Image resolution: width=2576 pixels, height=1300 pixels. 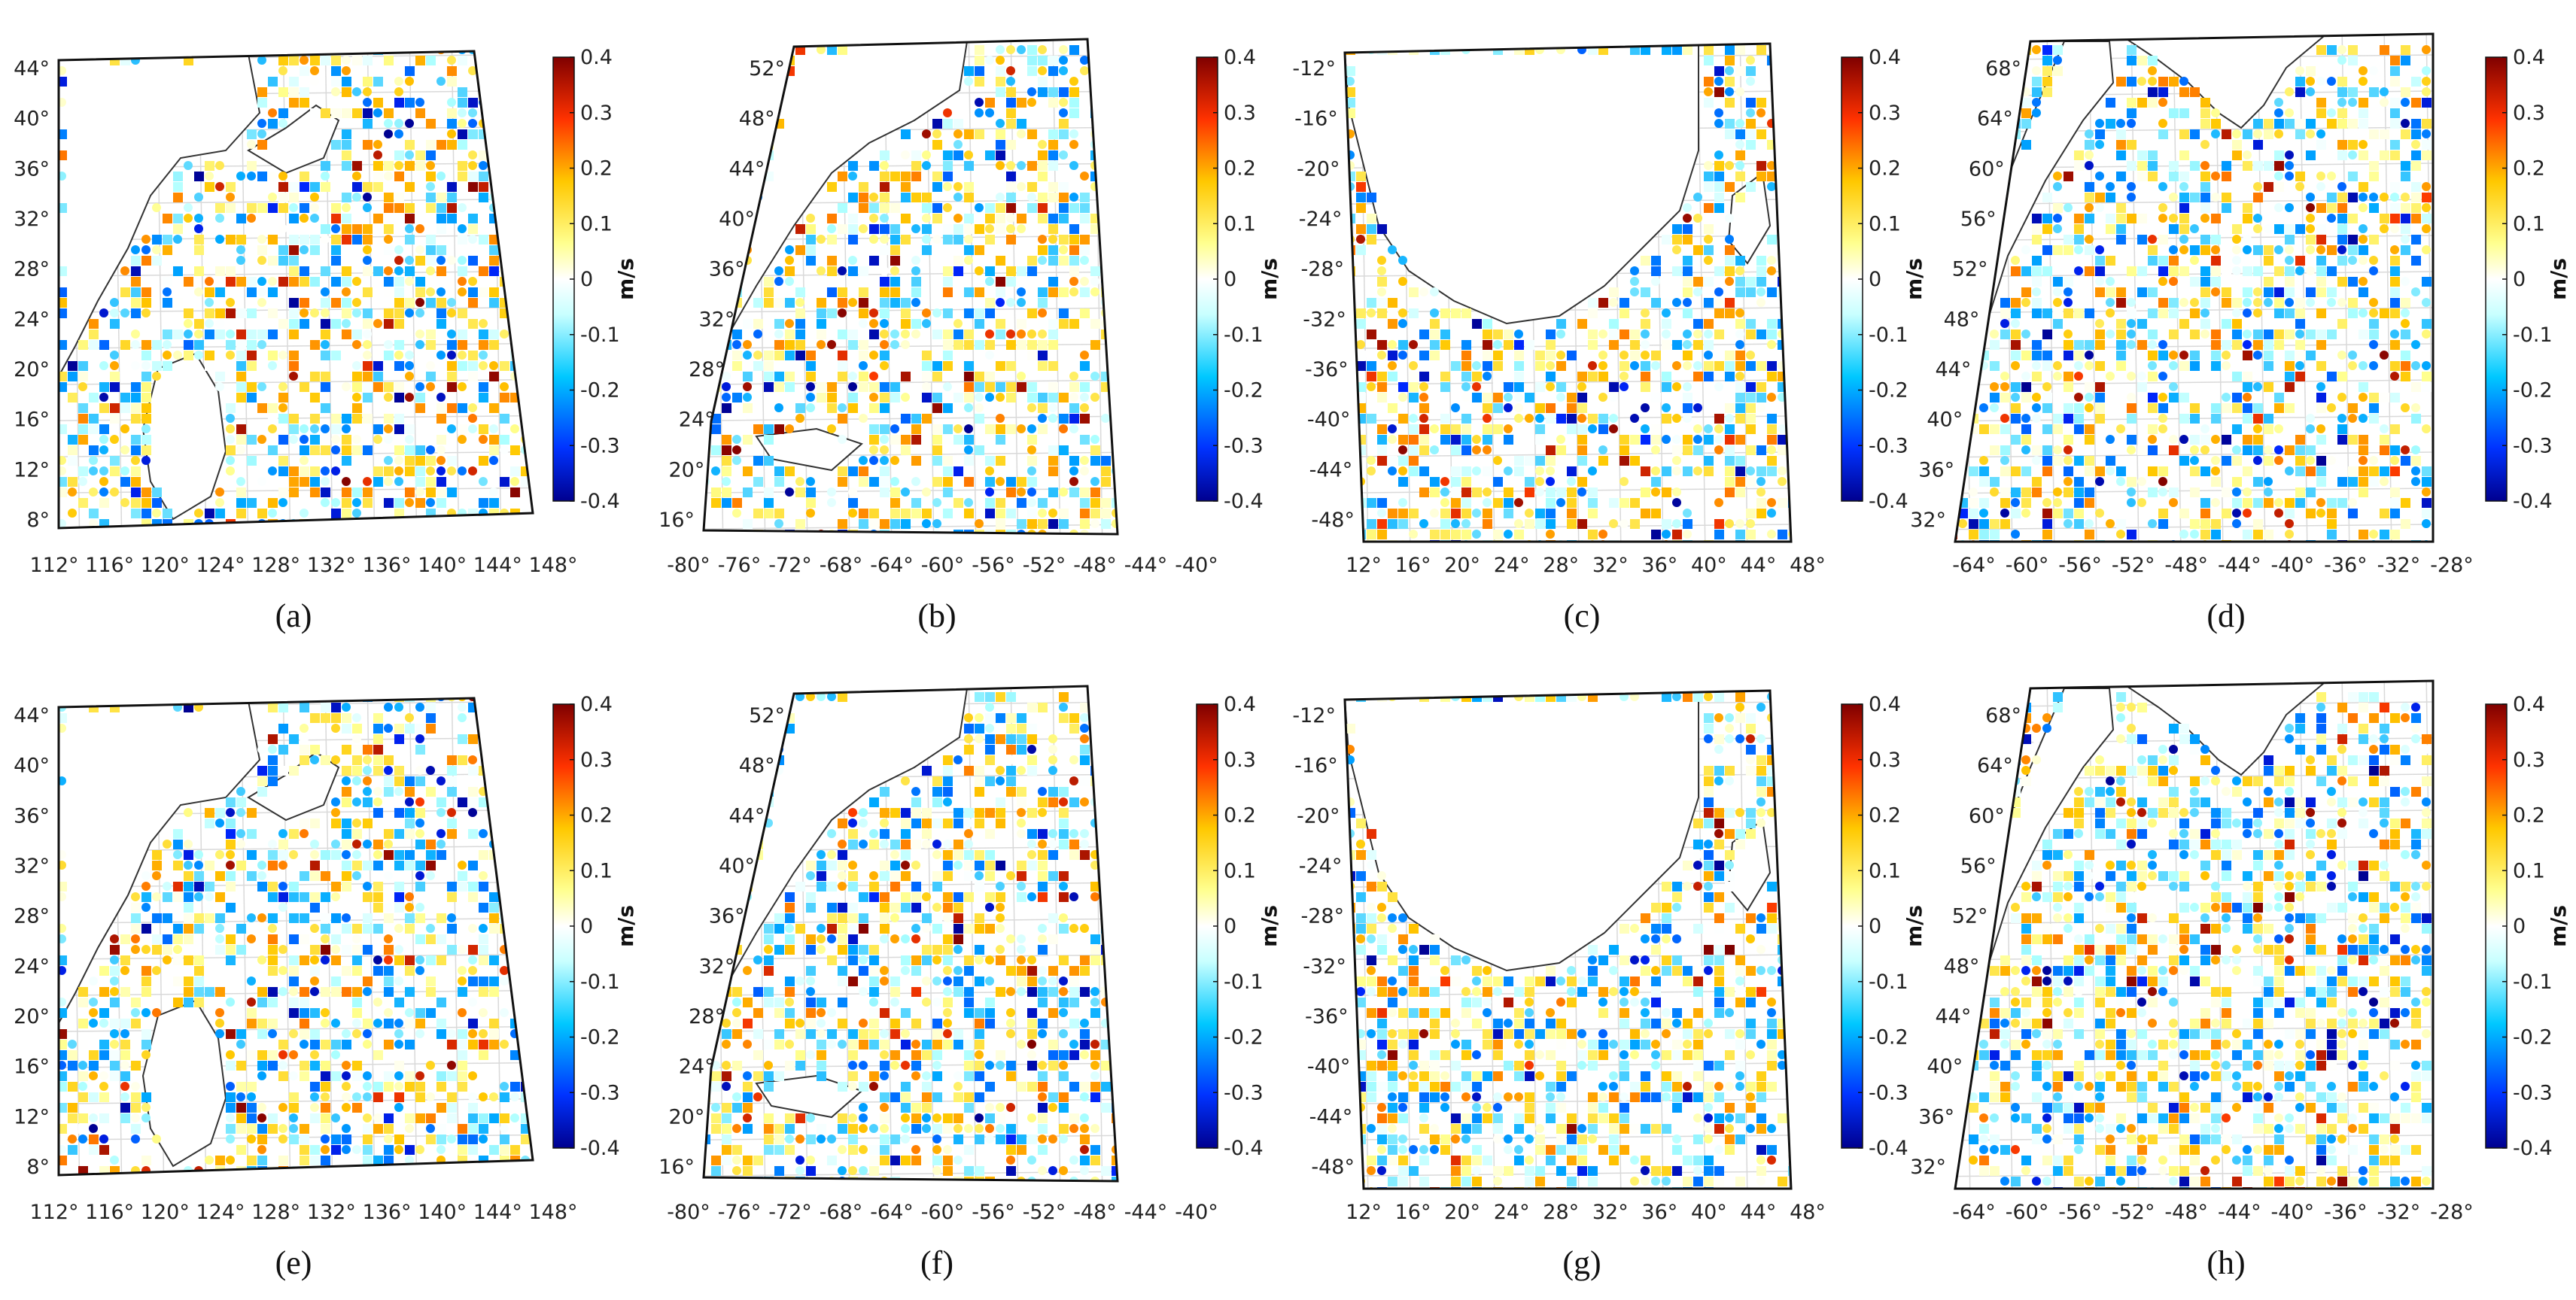 I want to click on colorbar-tick-label: 0.4, so click(x=1240, y=57).